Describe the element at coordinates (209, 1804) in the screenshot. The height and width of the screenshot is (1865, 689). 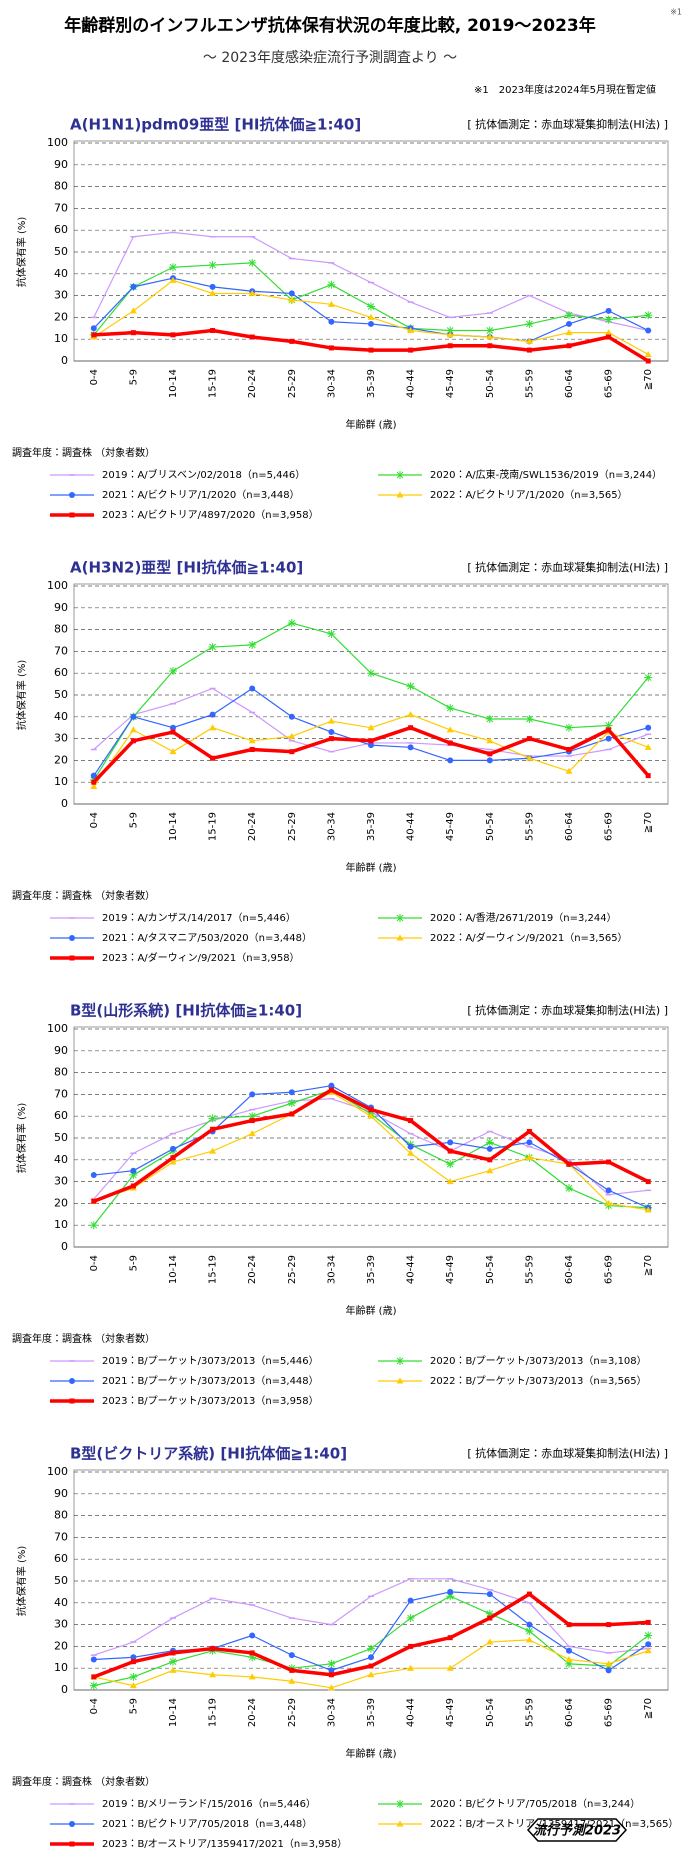
I see `legend-label: 2019：B/メリーランド/15/2016（n=5,446）` at that location.